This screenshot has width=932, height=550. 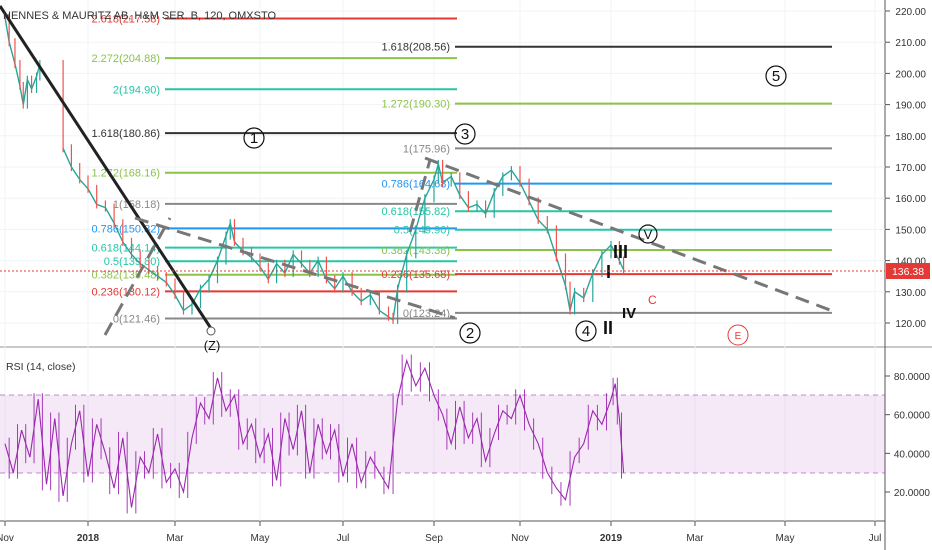 What do you see at coordinates (440, 532) in the screenshot?
I see `time-axis: Nov 2018 Mar May Jul Sep Nov 2019 Mar May Jul` at bounding box center [440, 532].